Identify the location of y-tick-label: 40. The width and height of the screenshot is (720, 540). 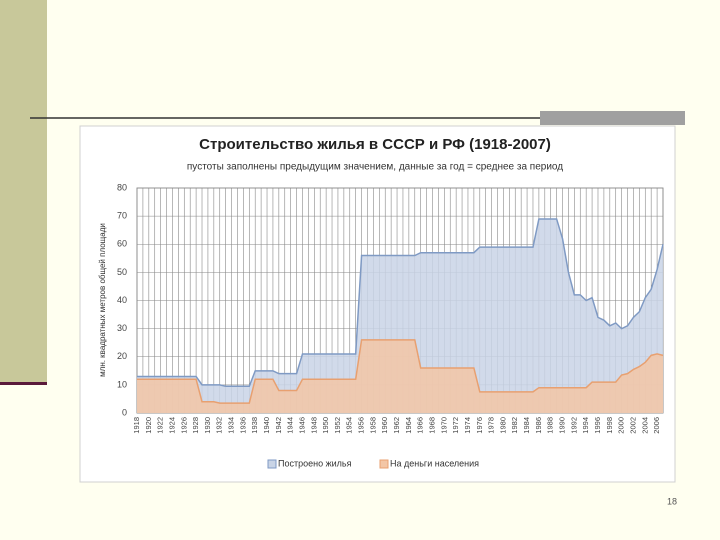
(122, 300).